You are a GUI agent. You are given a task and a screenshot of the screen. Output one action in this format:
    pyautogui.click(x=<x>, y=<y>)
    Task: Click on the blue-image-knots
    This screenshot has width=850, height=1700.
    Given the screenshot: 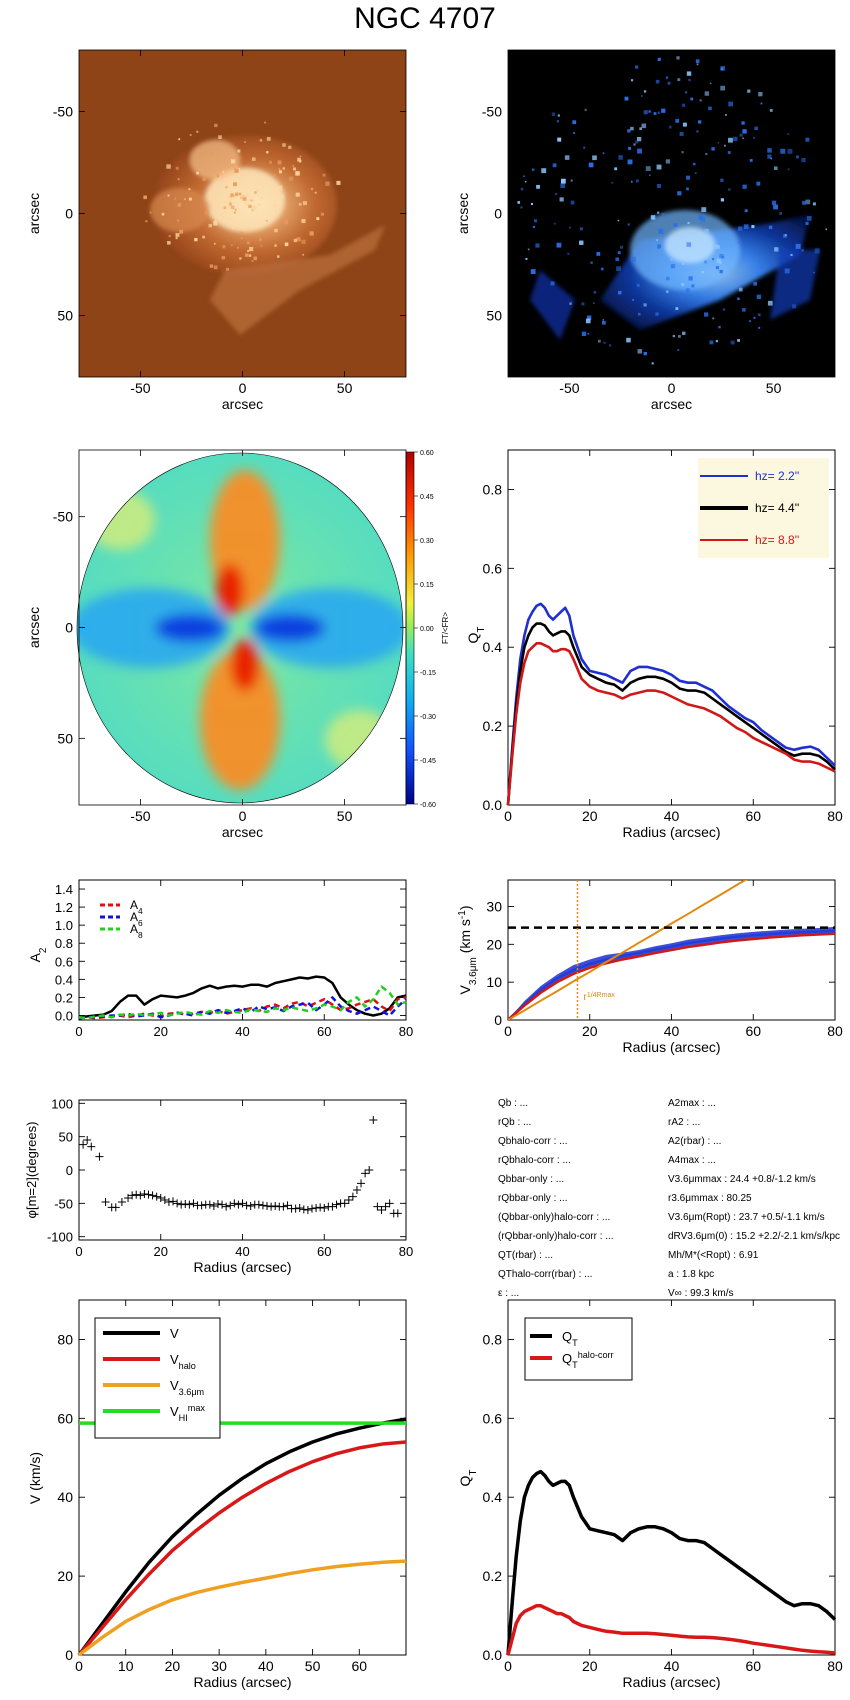 What is the action you would take?
    pyautogui.click(x=672, y=210)
    